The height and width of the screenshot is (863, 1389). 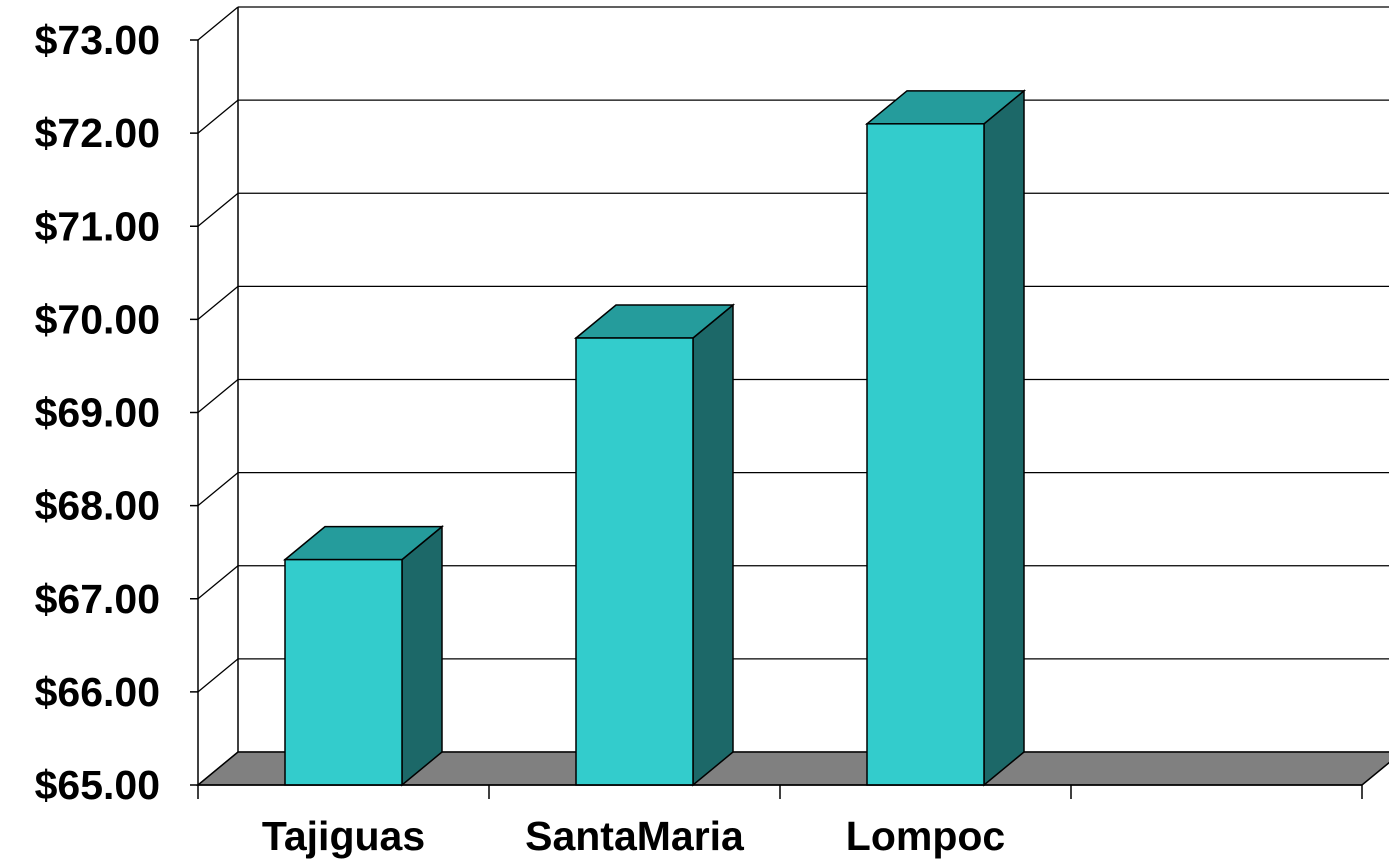 I want to click on x-tick-label: Tajiguas, so click(x=343, y=836).